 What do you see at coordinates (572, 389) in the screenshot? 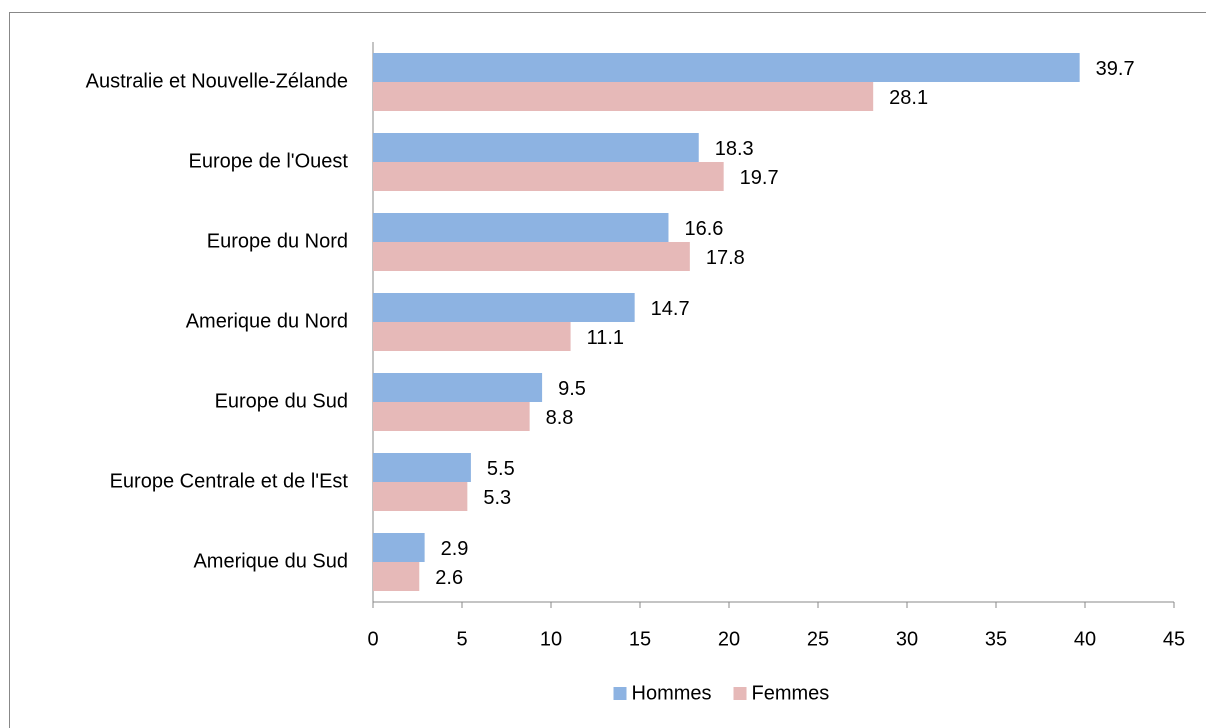
I see `data-label: 9.5` at bounding box center [572, 389].